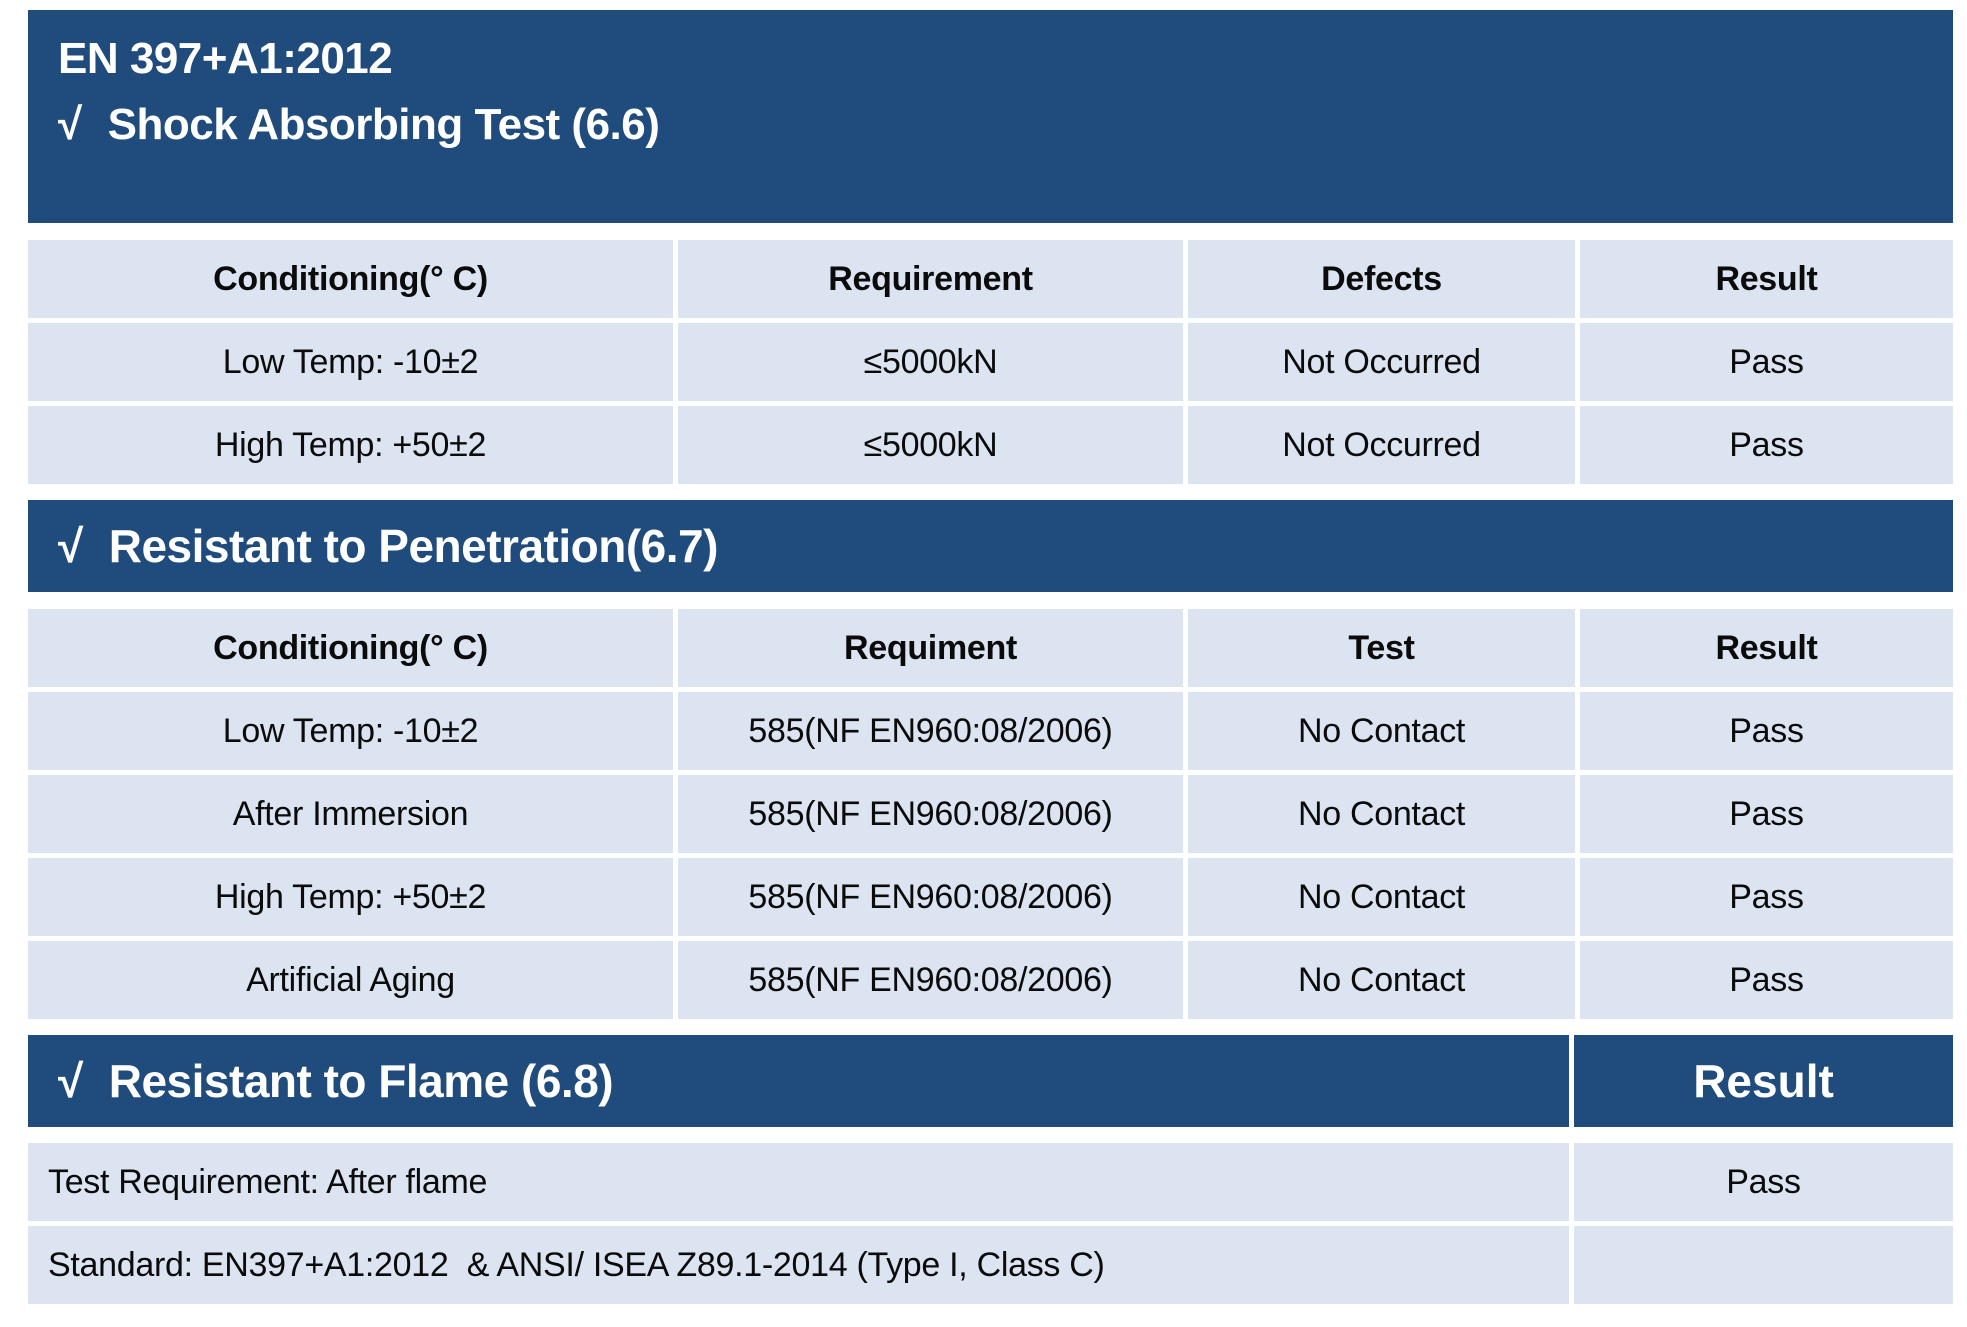 The height and width of the screenshot is (1327, 1967). I want to click on shock-row2-defects: Not Occurred, so click(1381, 445).